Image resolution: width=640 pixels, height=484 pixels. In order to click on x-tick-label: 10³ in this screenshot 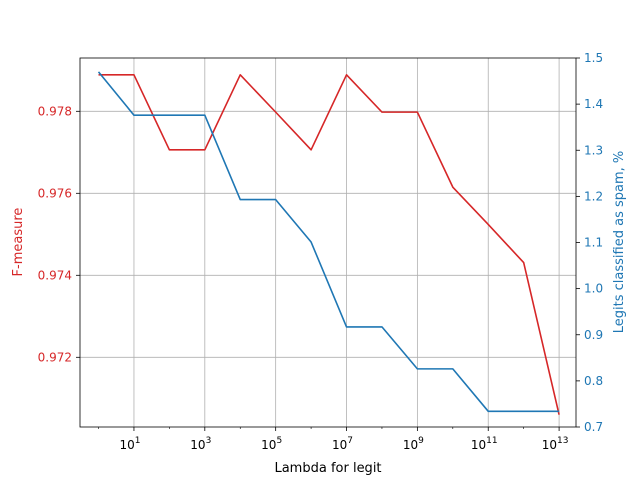, I will do `click(200, 444)`.